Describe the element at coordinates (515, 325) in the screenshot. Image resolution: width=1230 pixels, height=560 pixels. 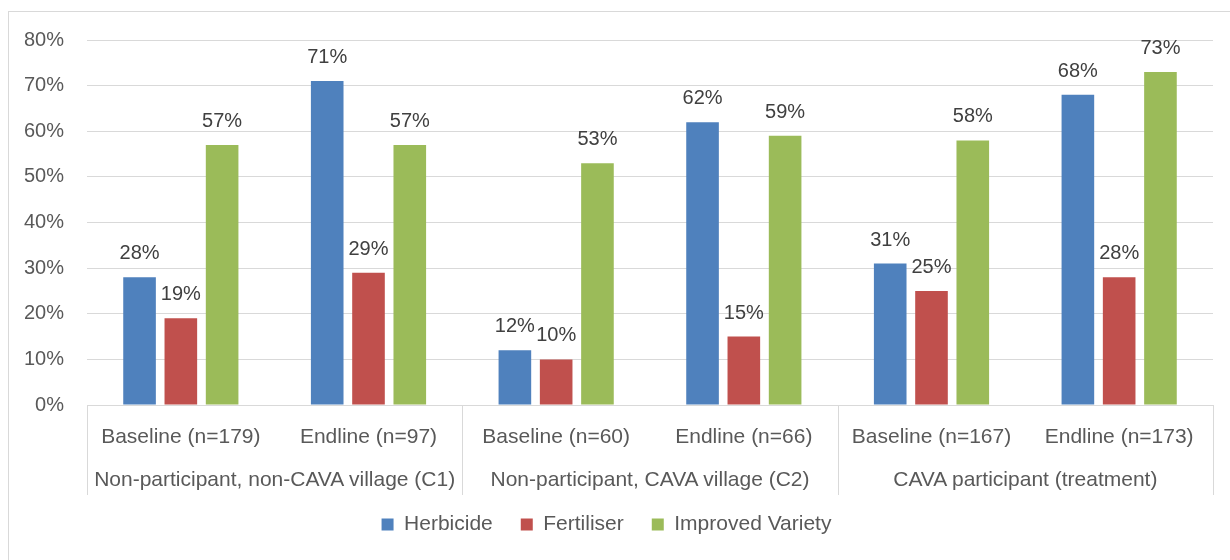
I see `data-label: 12%` at that location.